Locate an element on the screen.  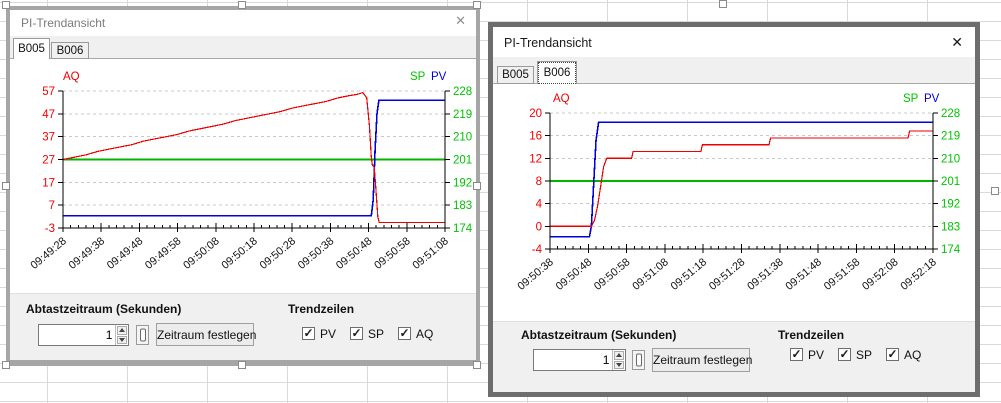
svg-text: 09:52:18 is located at coordinates (918, 274).